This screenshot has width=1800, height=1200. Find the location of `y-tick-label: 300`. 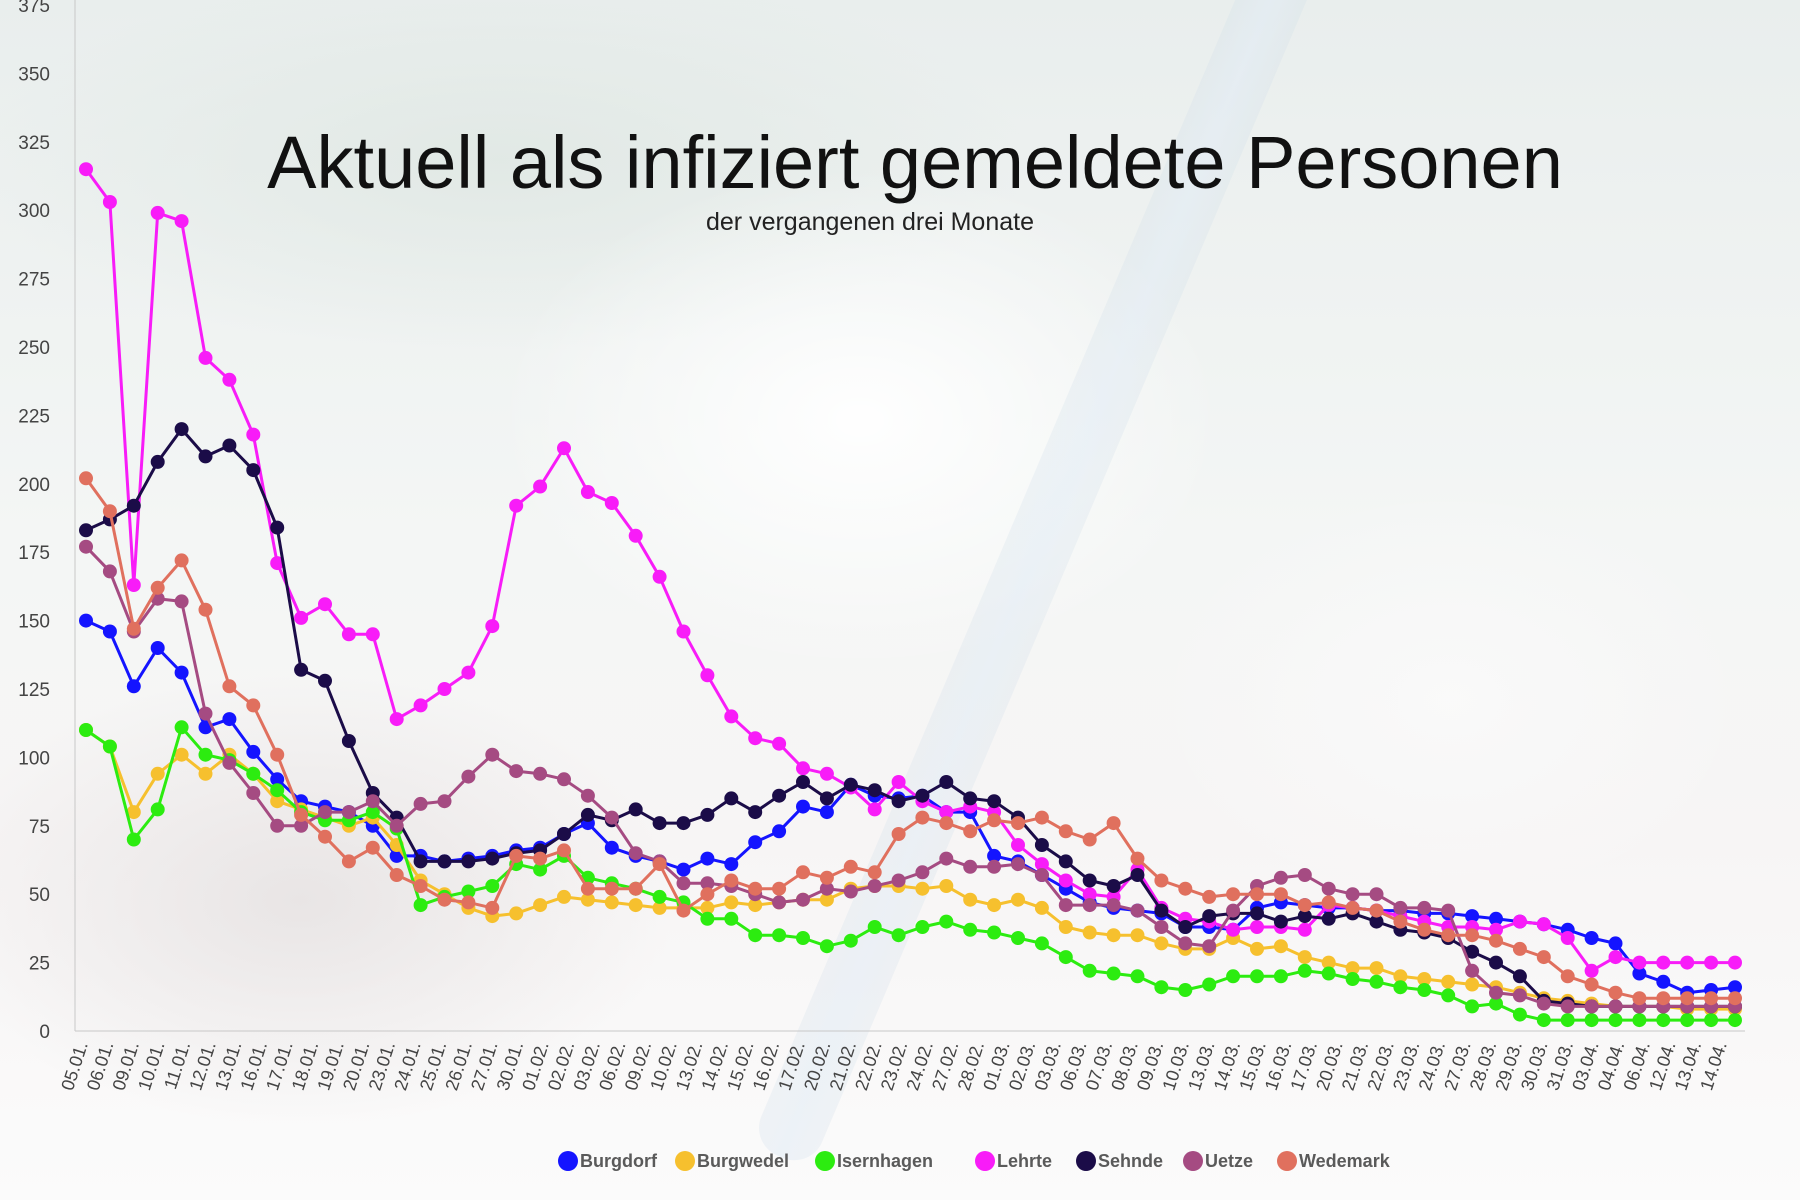

y-tick-label: 300 is located at coordinates (34, 211).